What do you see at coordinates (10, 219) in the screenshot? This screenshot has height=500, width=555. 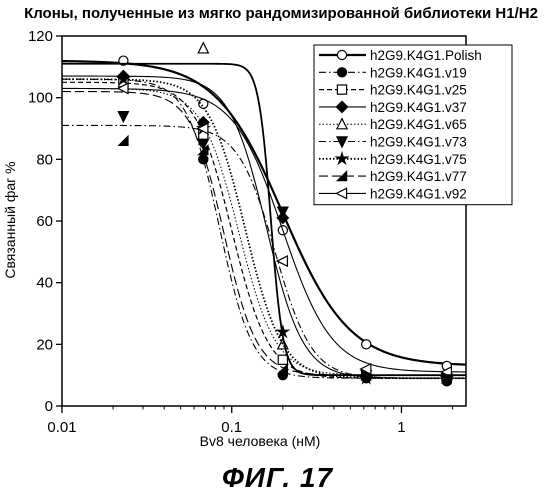 I see `y-axis-label: Связанный фаг %` at bounding box center [10, 219].